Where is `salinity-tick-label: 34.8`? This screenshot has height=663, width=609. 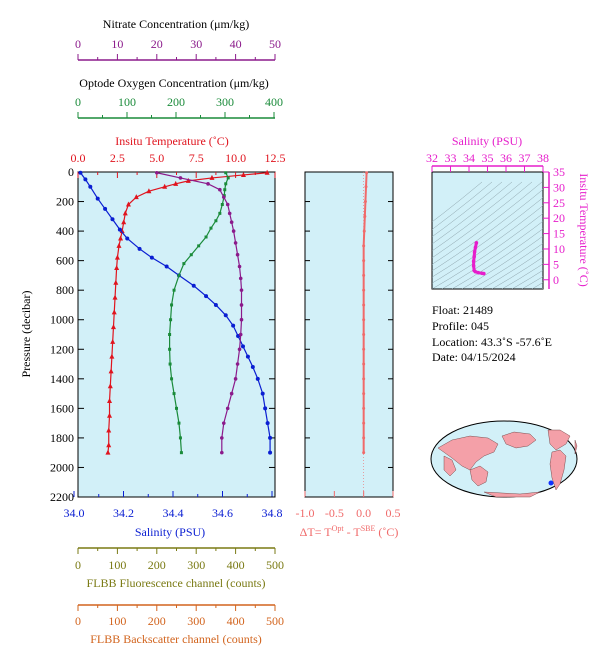
salinity-tick-label: 34.8 is located at coordinates (272, 513).